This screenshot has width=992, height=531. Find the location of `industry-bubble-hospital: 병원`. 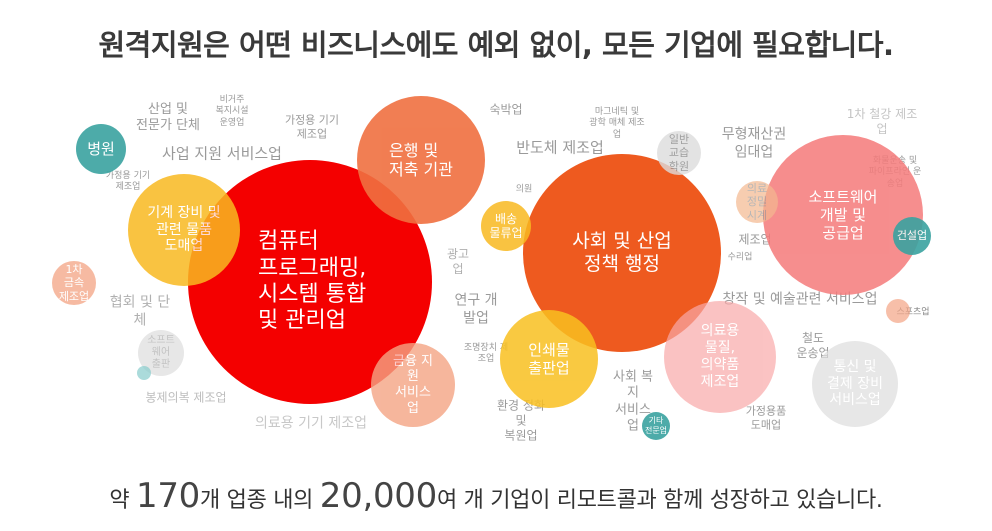

industry-bubble-hospital: 병원 is located at coordinates (101, 149).